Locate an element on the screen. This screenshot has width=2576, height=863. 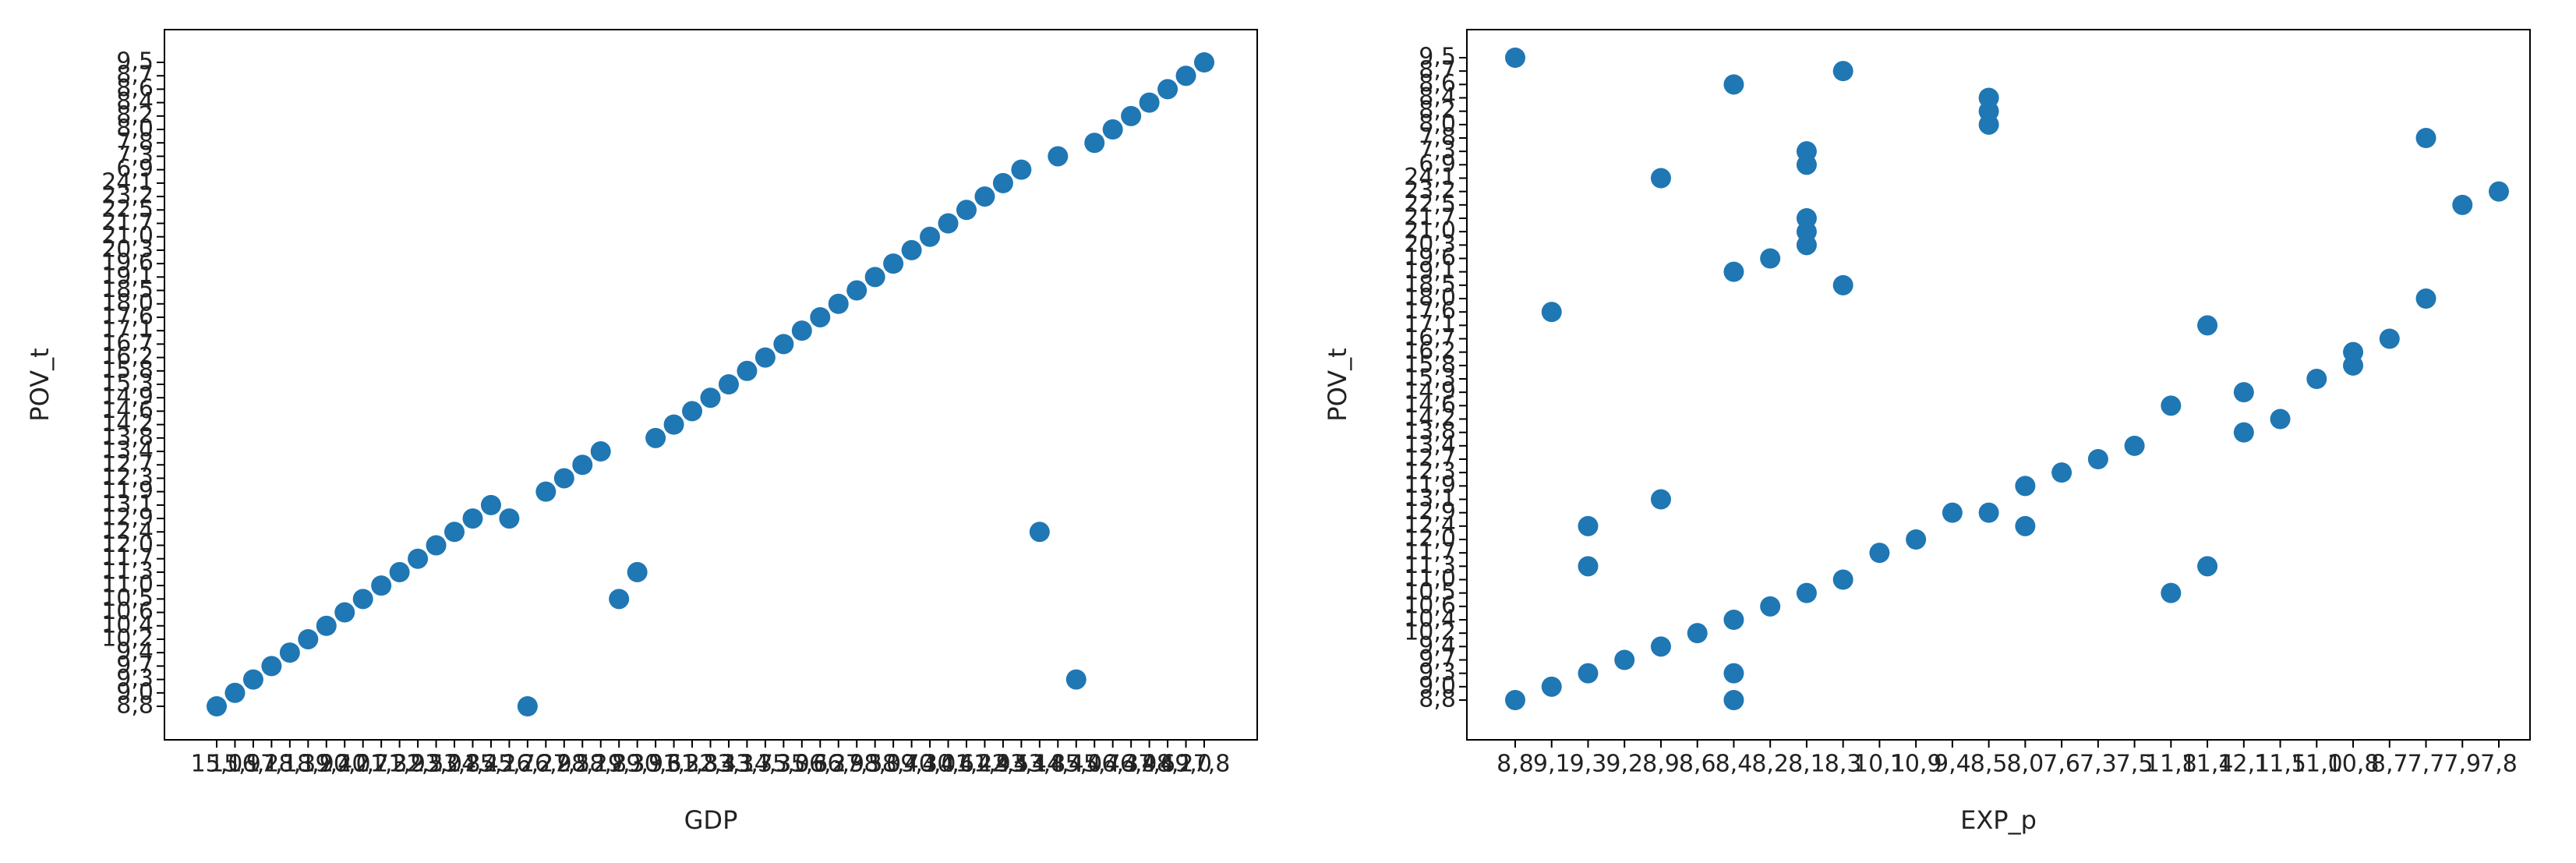
y-tick-label: 8,4 is located at coordinates (1437, 97).